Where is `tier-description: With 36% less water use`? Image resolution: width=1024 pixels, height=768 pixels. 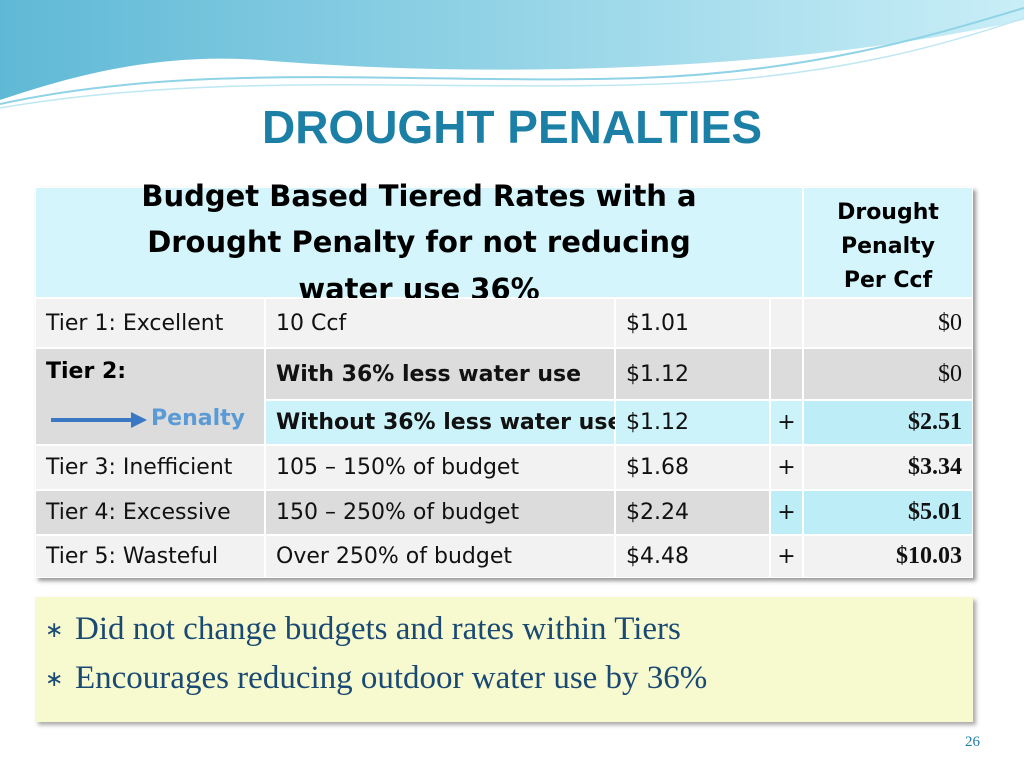 tier-description: With 36% less water use is located at coordinates (440, 374).